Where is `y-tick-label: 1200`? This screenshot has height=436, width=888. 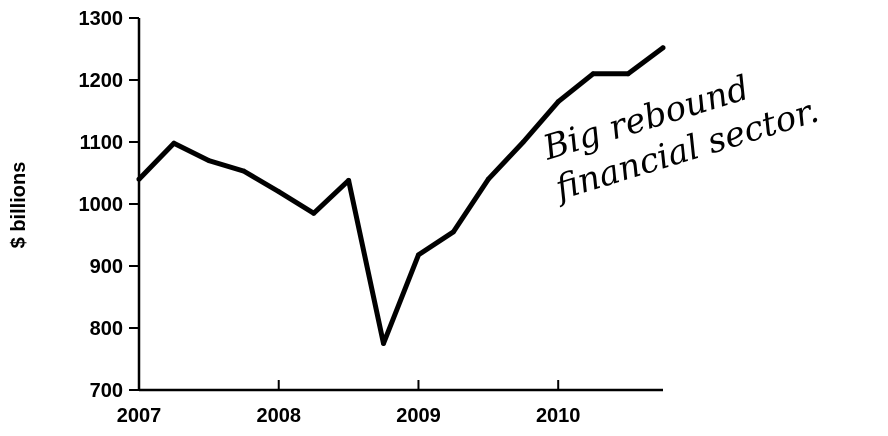
y-tick-label: 1200 is located at coordinates (101, 81).